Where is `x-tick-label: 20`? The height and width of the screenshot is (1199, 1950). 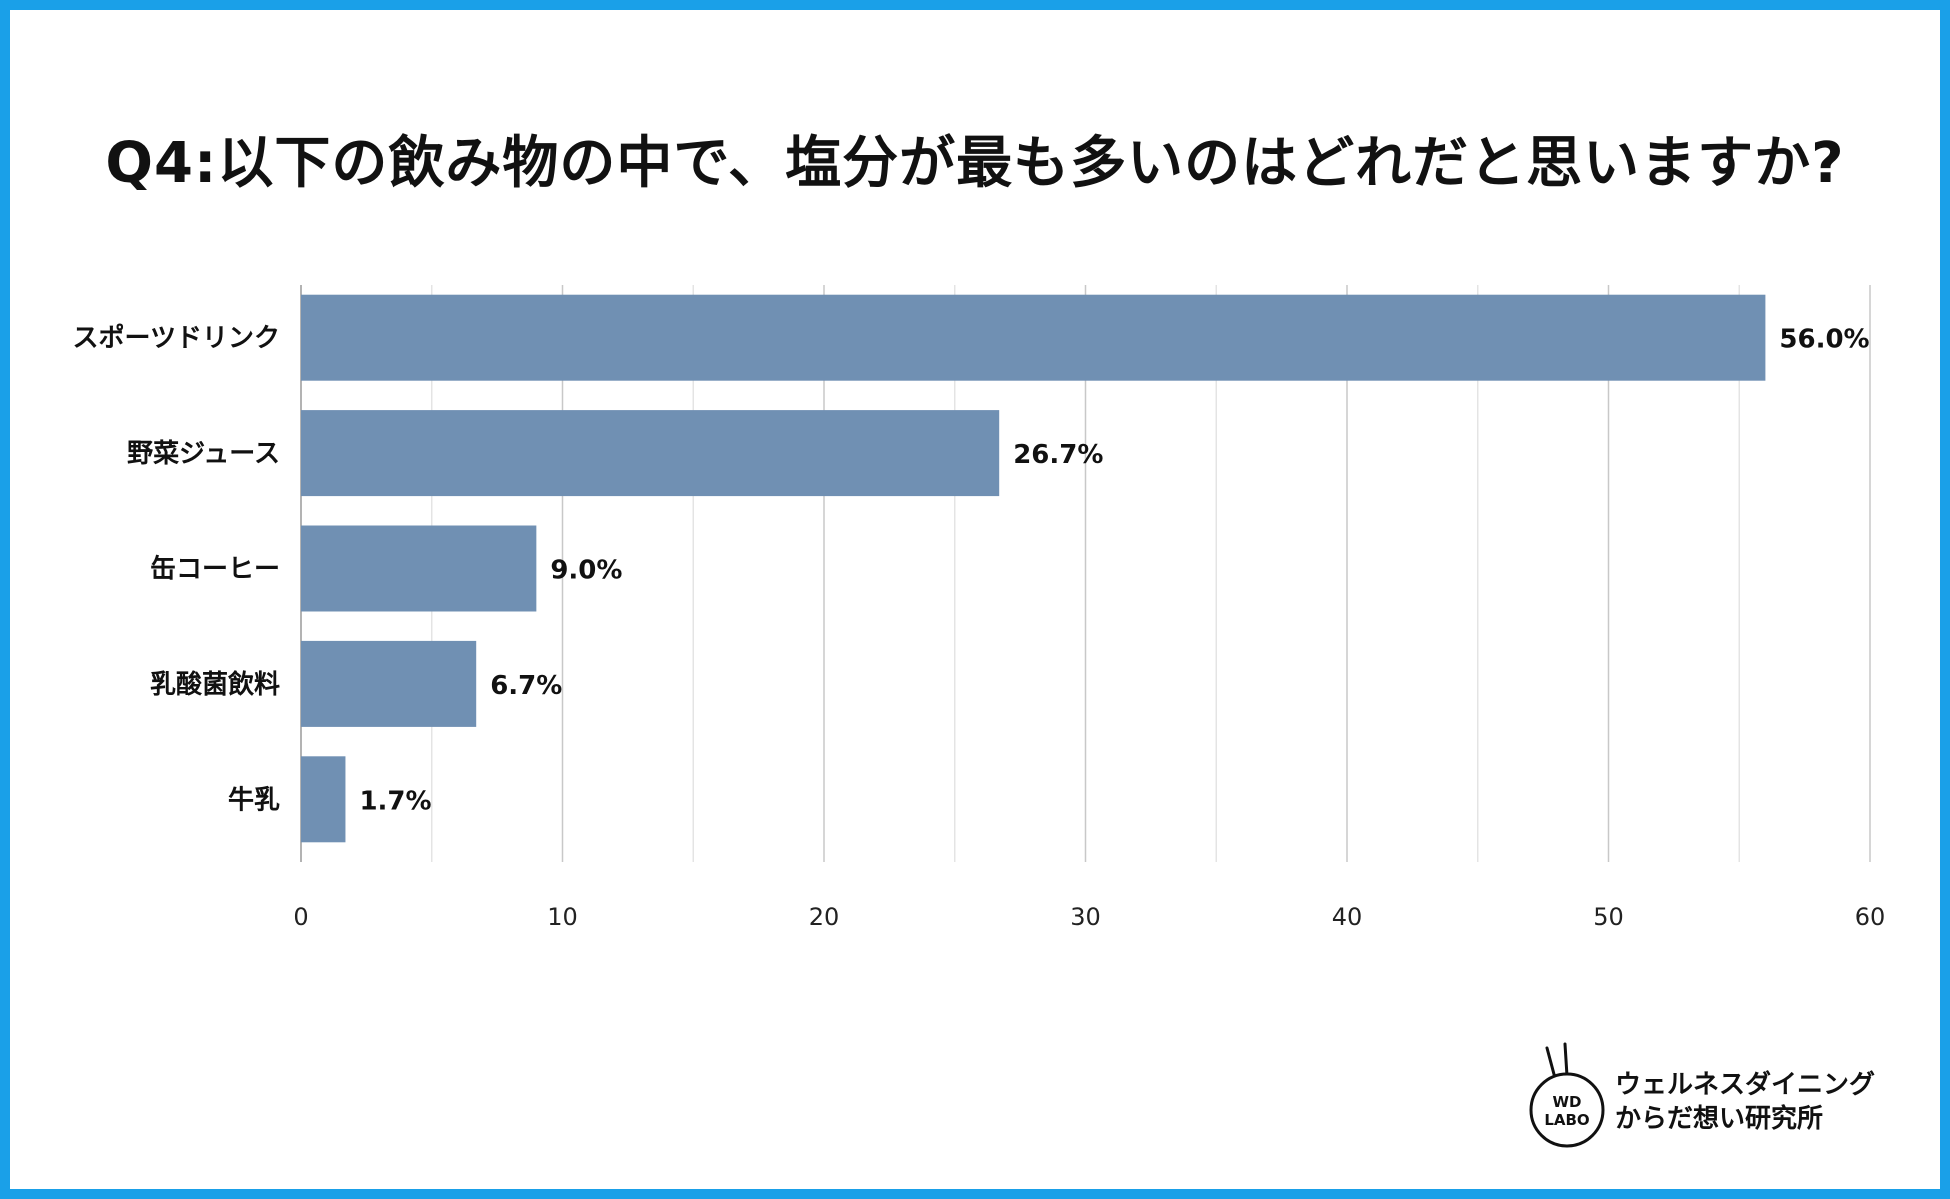
x-tick-label: 20 is located at coordinates (824, 917).